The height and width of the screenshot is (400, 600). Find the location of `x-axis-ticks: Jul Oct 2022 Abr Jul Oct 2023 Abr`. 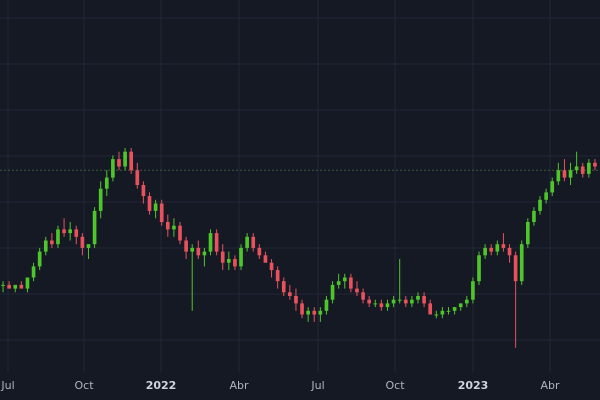

x-axis-ticks: Jul Oct 2022 Abr Jul Oct 2023 Abr is located at coordinates (280, 385).